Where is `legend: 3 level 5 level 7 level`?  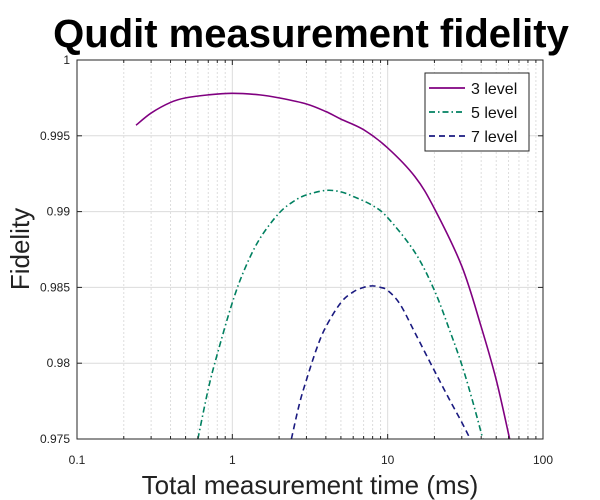 legend: 3 level 5 level 7 level is located at coordinates (477, 112).